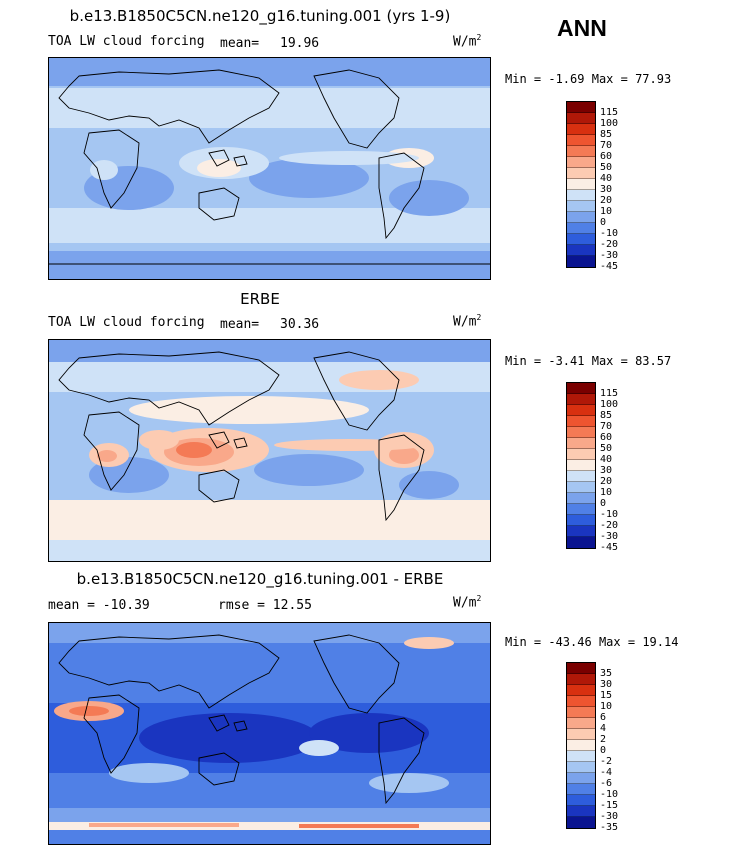  Describe the element at coordinates (467, 602) in the screenshot. I see `panel-3-units: W/m2` at that location.